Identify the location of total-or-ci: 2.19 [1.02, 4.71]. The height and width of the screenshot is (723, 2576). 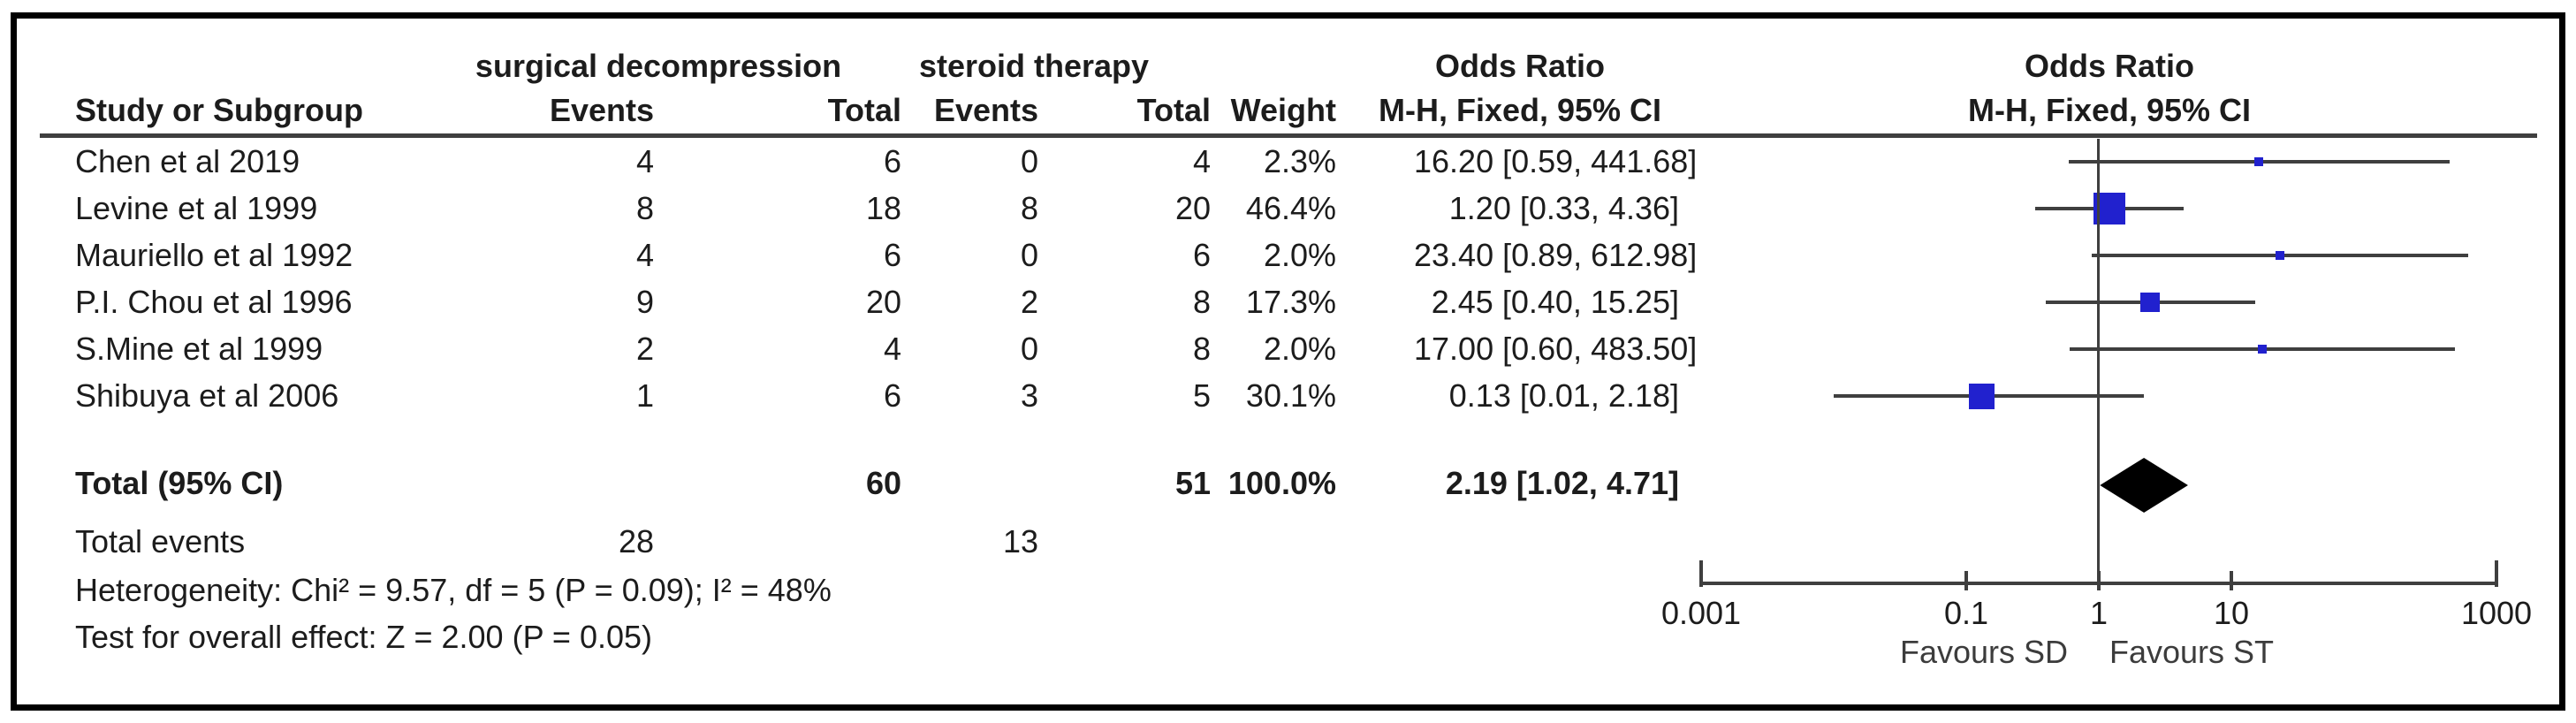
(1562, 483).